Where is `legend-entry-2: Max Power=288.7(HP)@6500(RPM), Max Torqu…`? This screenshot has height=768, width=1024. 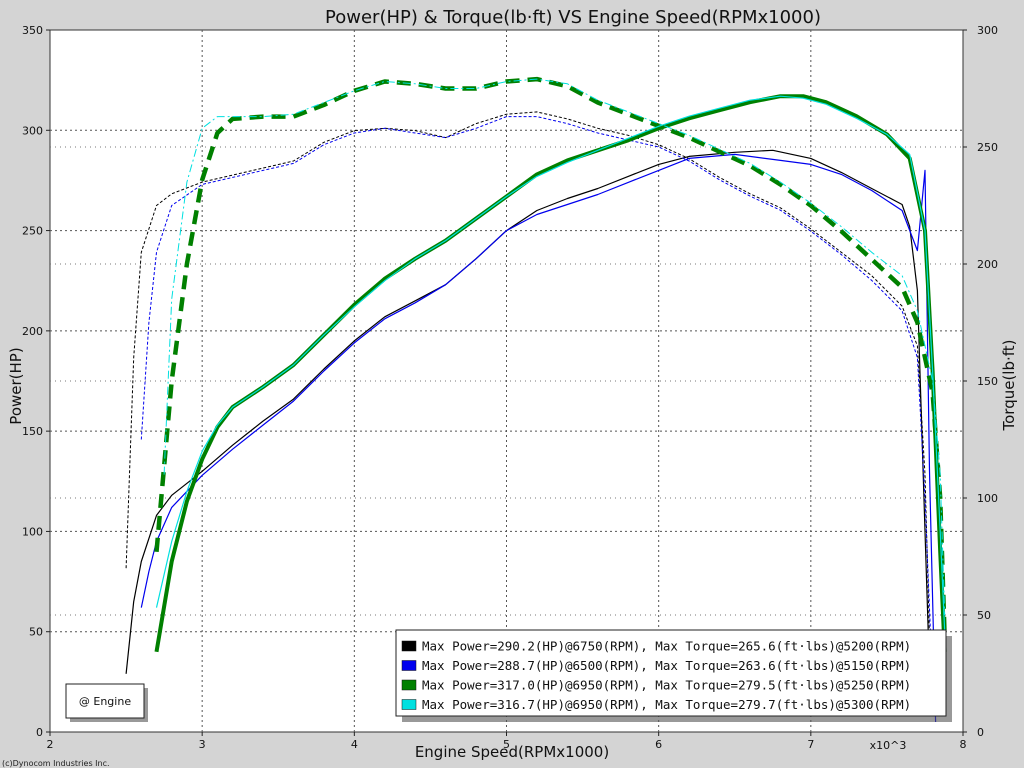
legend-entry-2: Max Power=288.7(HP)@6500(RPM), Max Torqu… is located at coordinates (666, 665).